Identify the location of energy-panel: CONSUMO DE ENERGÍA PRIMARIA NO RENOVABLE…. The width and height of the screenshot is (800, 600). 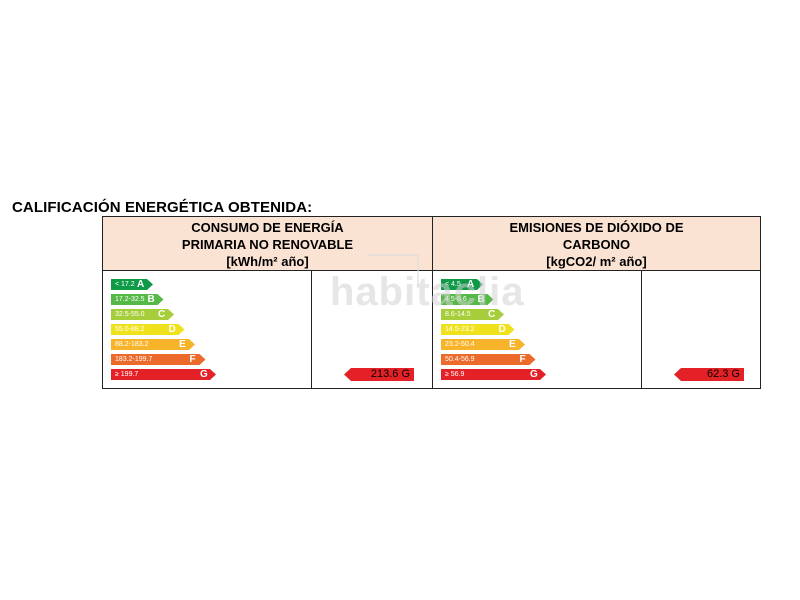
(268, 302).